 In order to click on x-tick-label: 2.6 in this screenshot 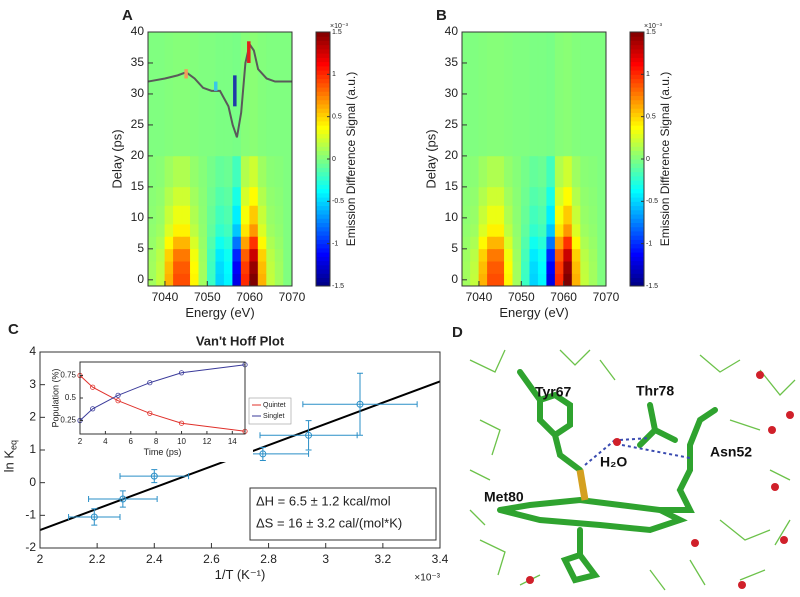, I will do `click(211, 559)`.